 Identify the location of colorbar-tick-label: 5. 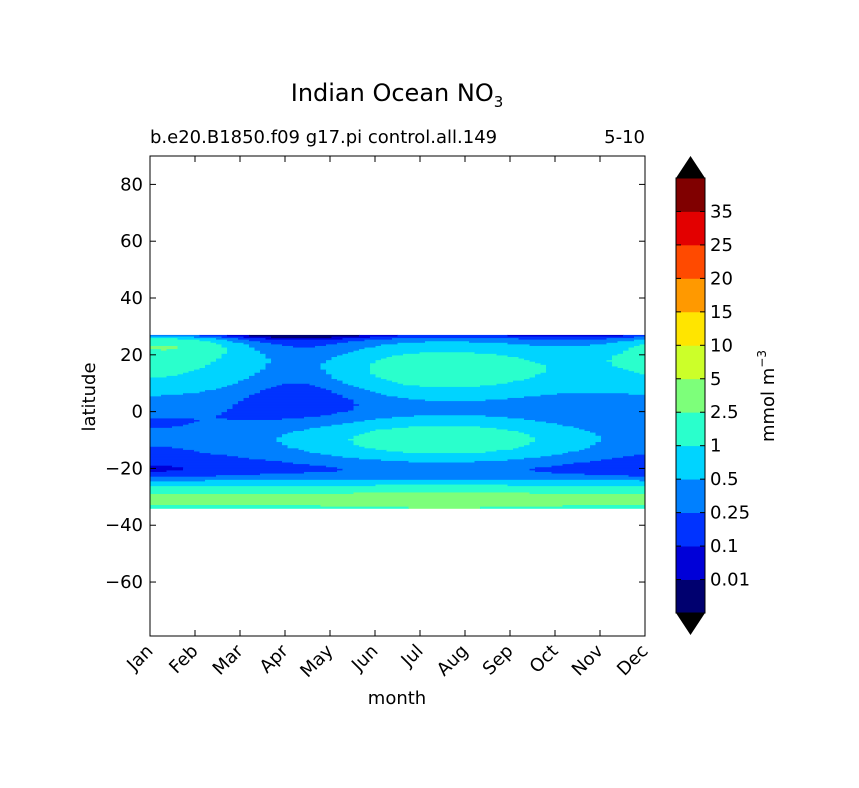
(715, 379).